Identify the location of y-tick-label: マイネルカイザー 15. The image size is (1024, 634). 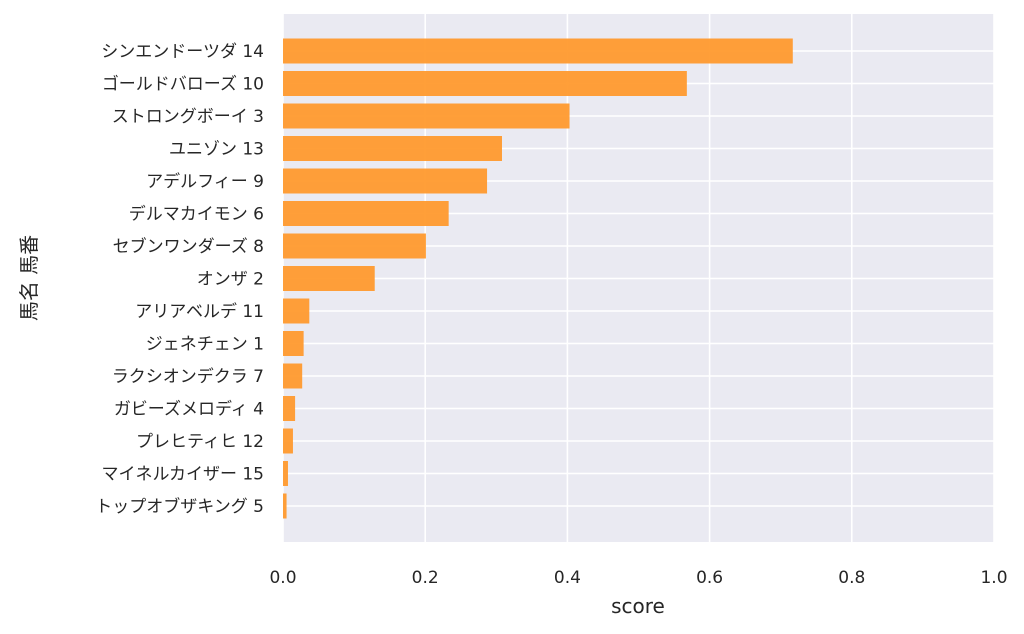
(182, 475).